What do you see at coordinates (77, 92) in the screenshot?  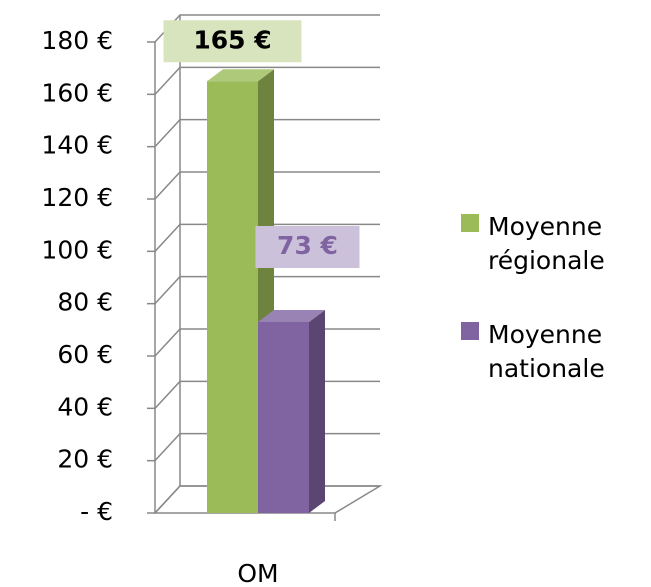 I see `y-tick-label: 160 €` at bounding box center [77, 92].